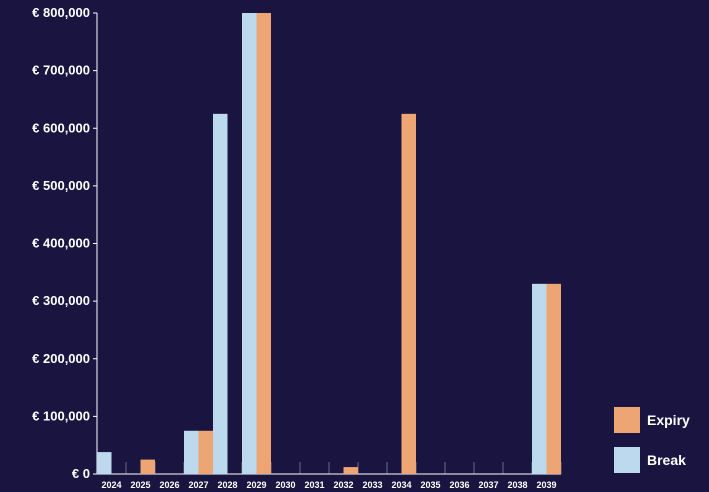 The width and height of the screenshot is (709, 492). I want to click on legend-label-expiry: Expiry, so click(668, 420).